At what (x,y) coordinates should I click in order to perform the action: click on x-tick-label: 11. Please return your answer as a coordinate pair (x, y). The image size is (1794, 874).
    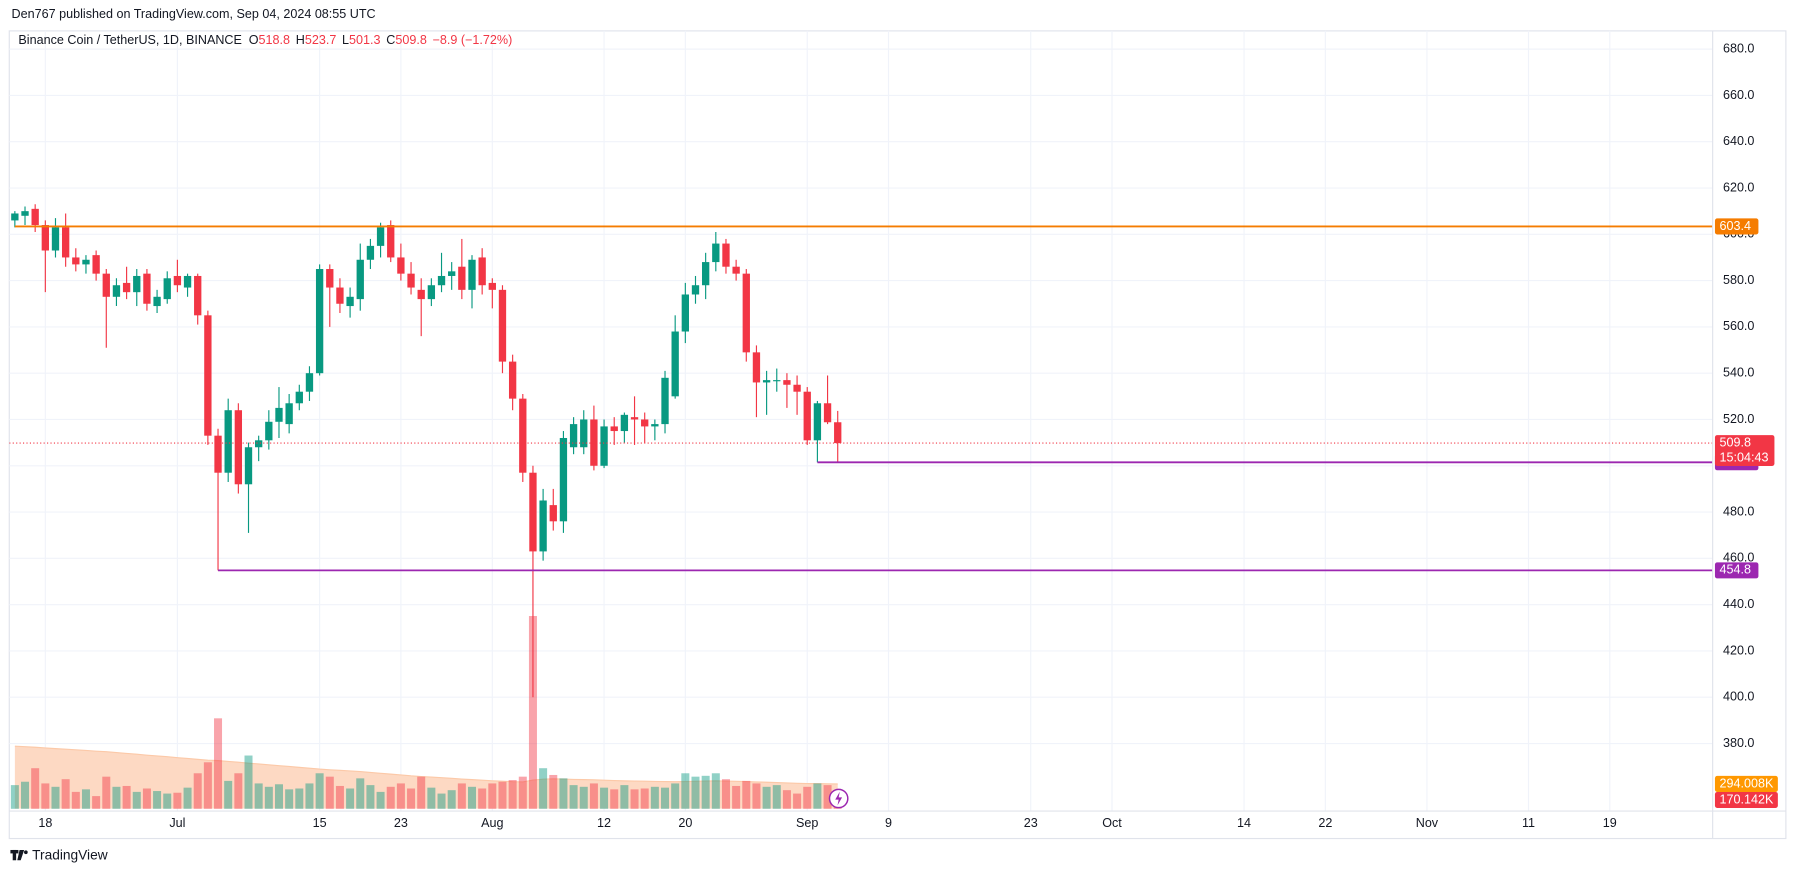
    Looking at the image, I should click on (1528, 823).